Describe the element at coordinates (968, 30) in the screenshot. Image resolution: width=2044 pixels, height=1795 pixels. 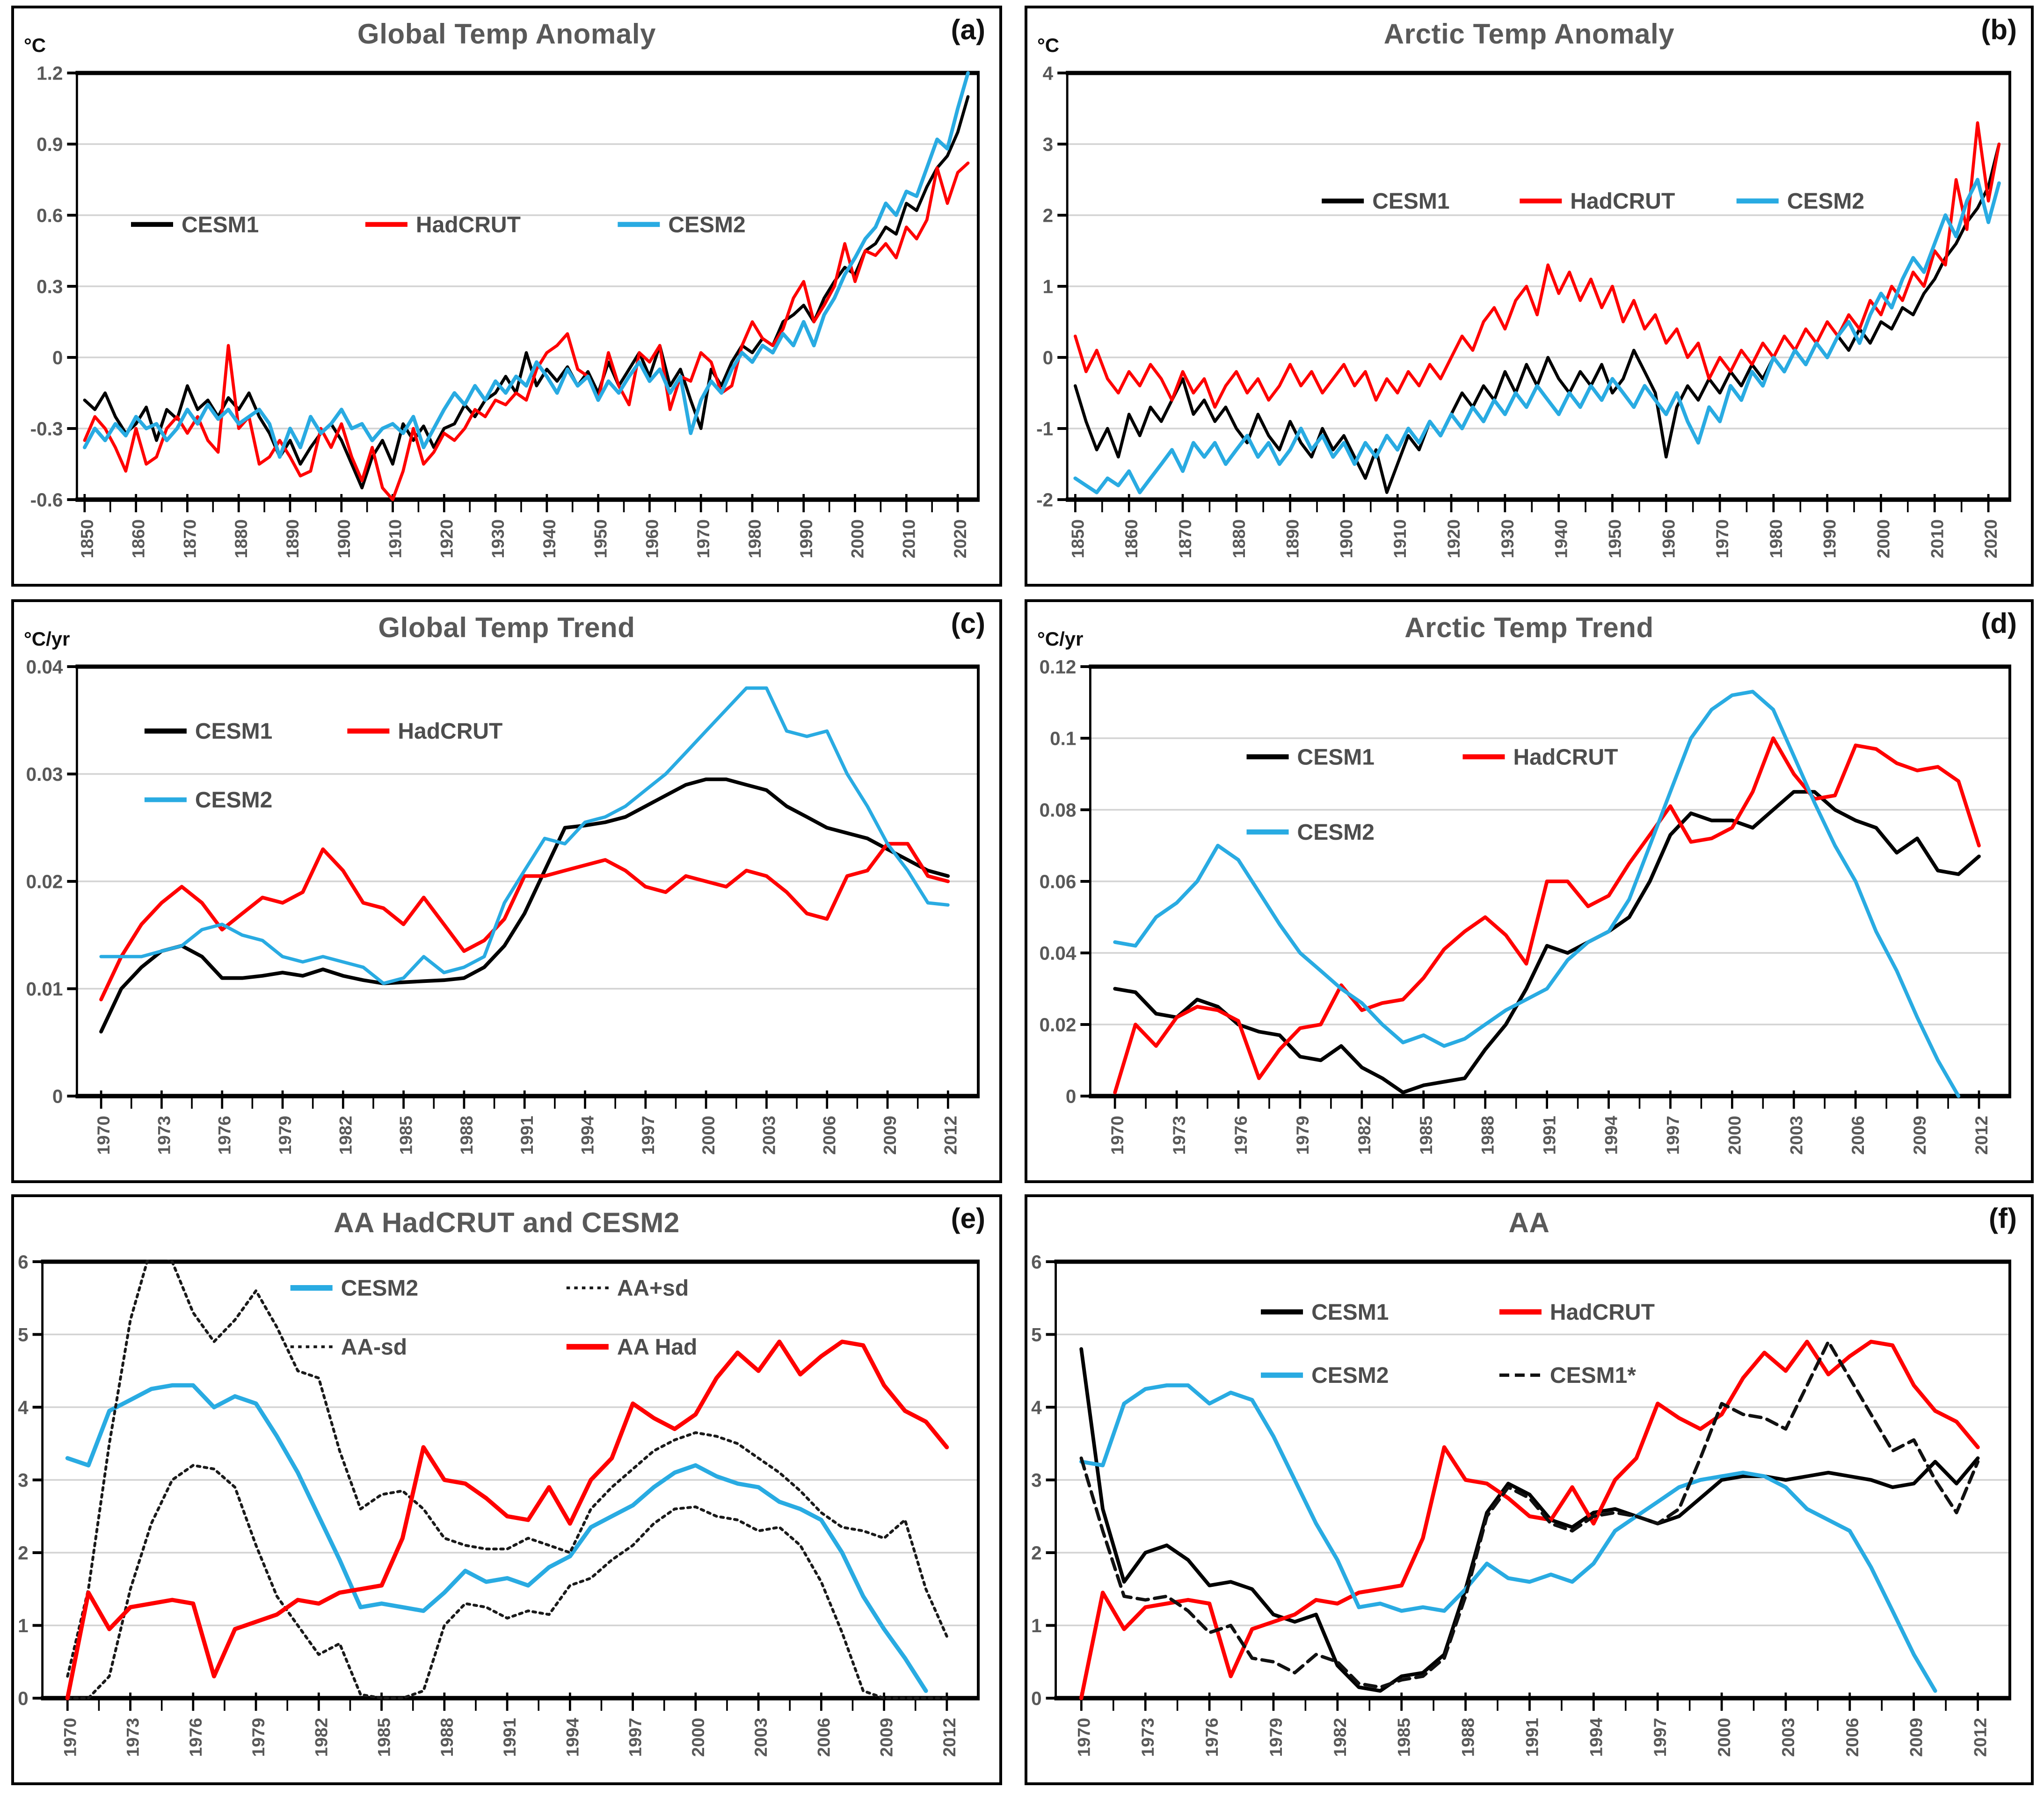
I see `panel-letter: (a)` at that location.